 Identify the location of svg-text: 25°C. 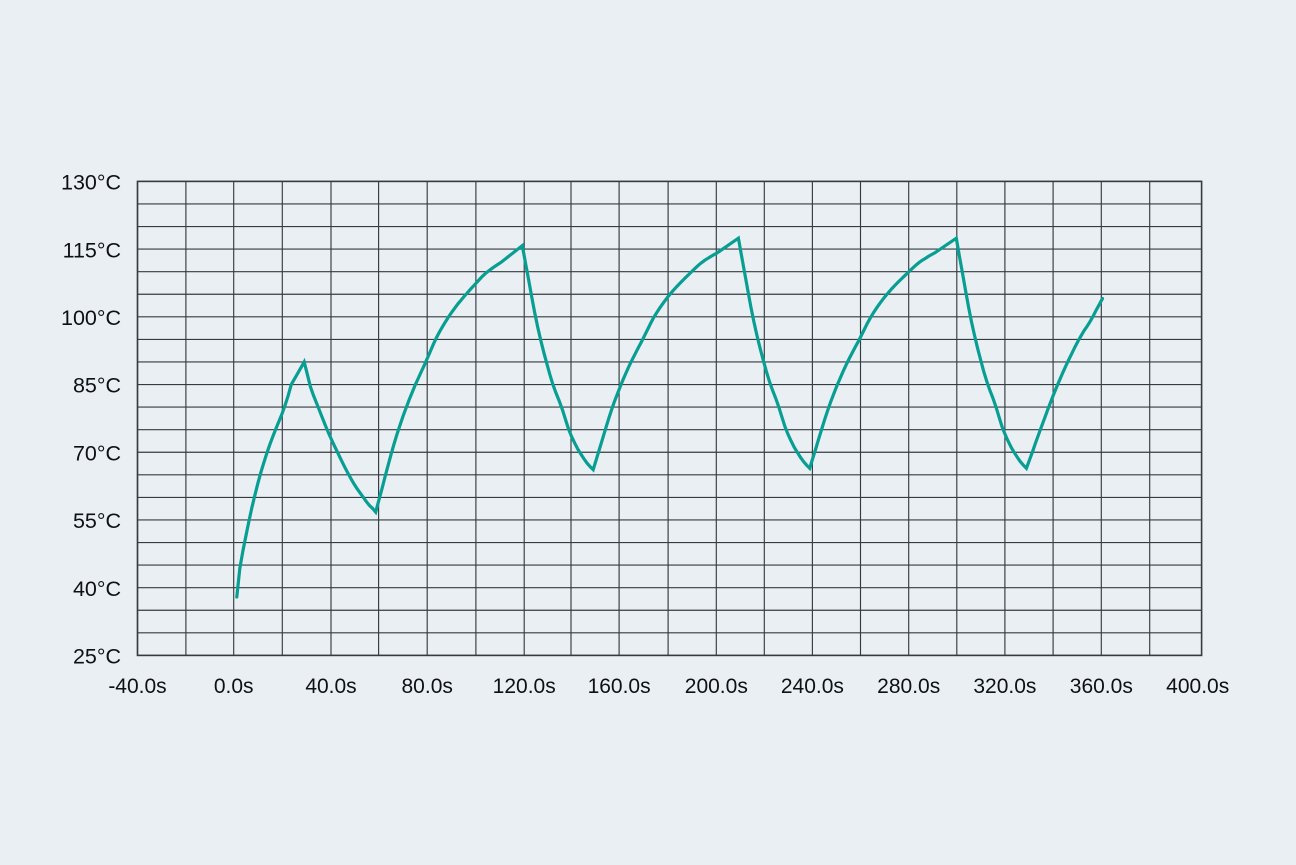
(97, 657).